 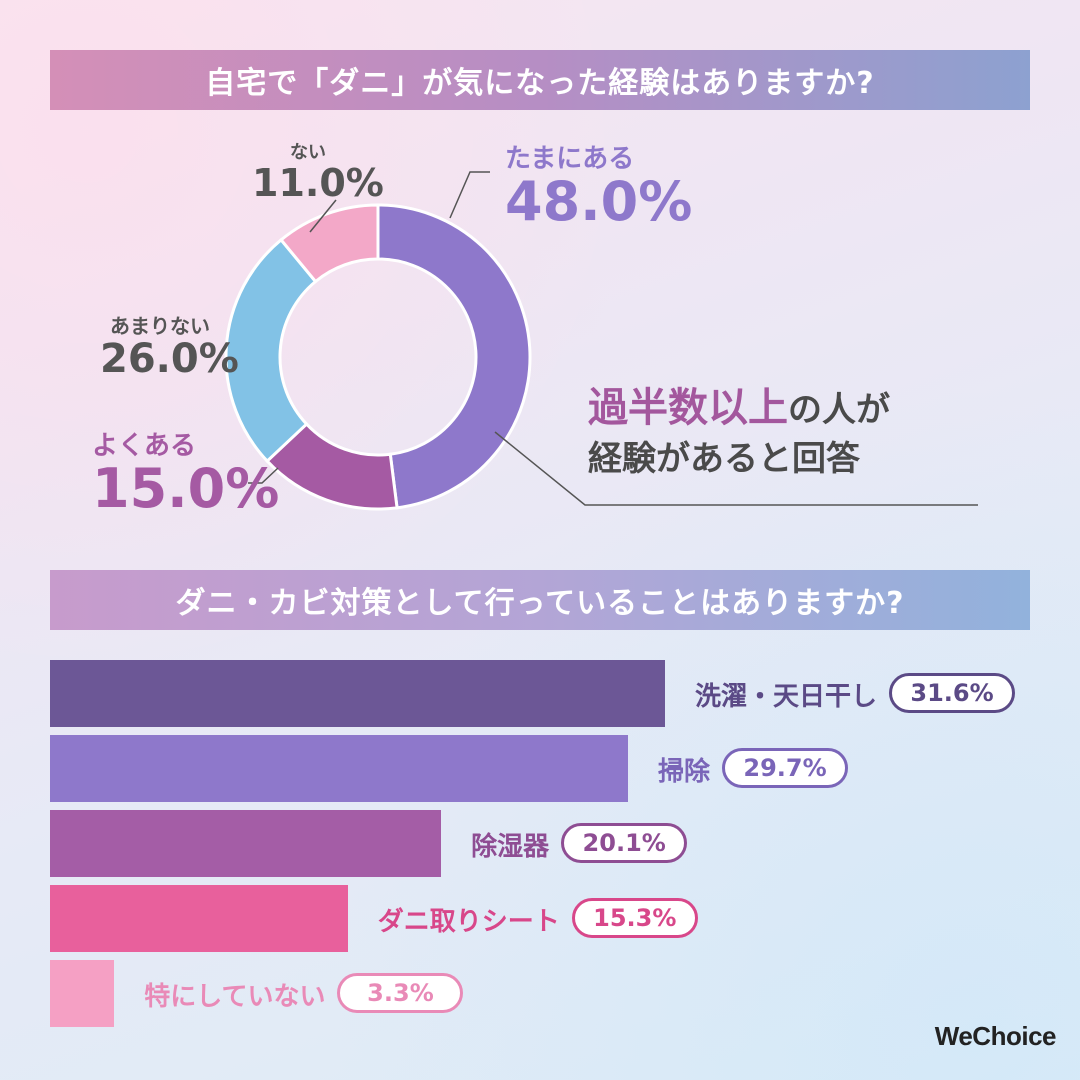 I want to click on bar-value-pill: 20.1%, so click(x=624, y=843).